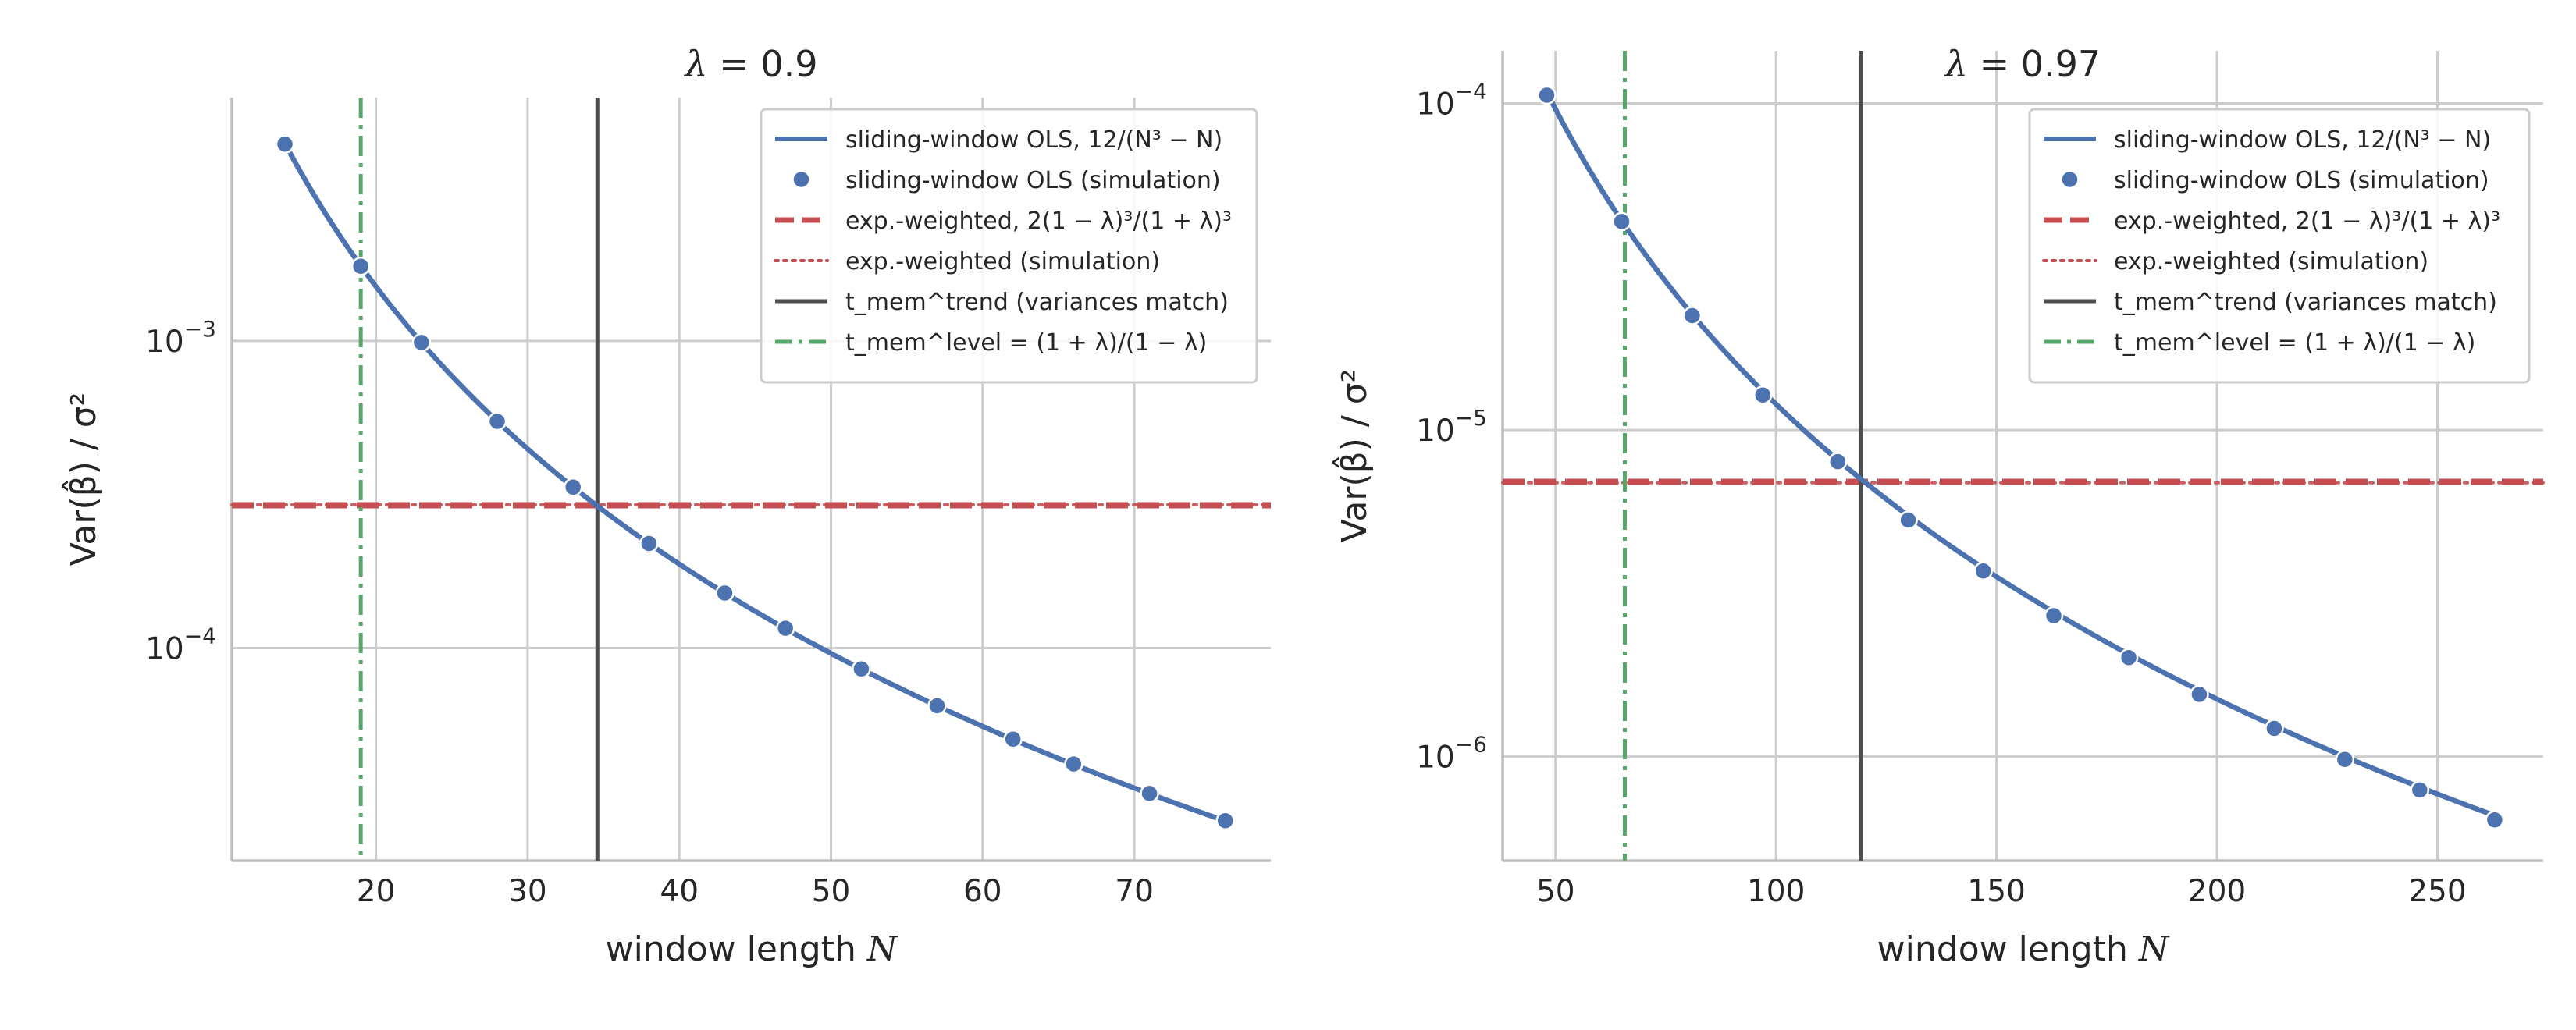 The image size is (2576, 1030). Describe the element at coordinates (376, 892) in the screenshot. I see `x-tick-label: 20` at that location.